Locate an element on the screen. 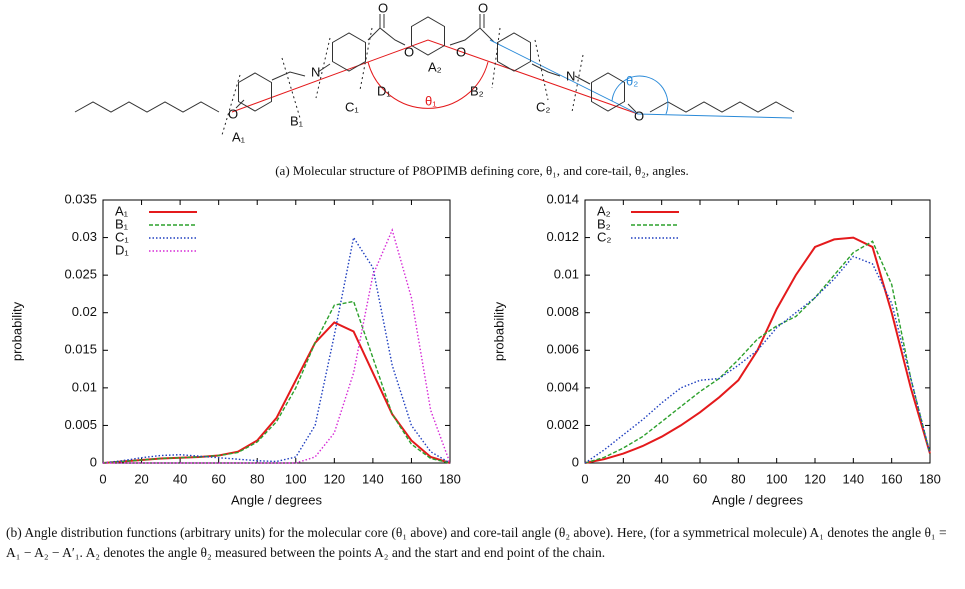 This screenshot has width=965, height=589. y-tick-label: 0.035 is located at coordinates (80, 198).